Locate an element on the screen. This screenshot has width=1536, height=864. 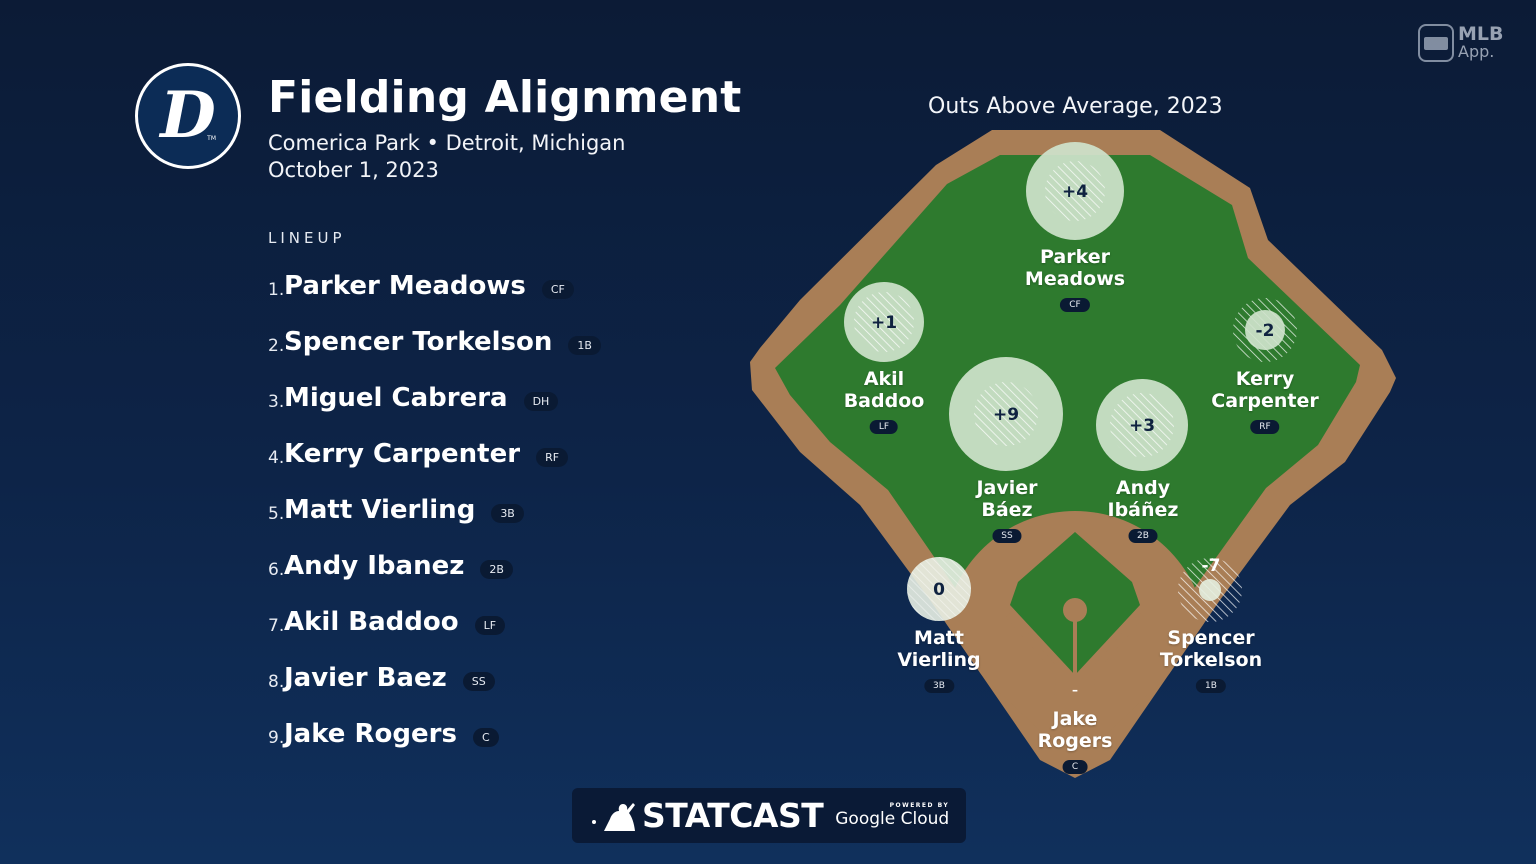
chart-title: Outs Above Average, 2023 is located at coordinates (1075, 106).